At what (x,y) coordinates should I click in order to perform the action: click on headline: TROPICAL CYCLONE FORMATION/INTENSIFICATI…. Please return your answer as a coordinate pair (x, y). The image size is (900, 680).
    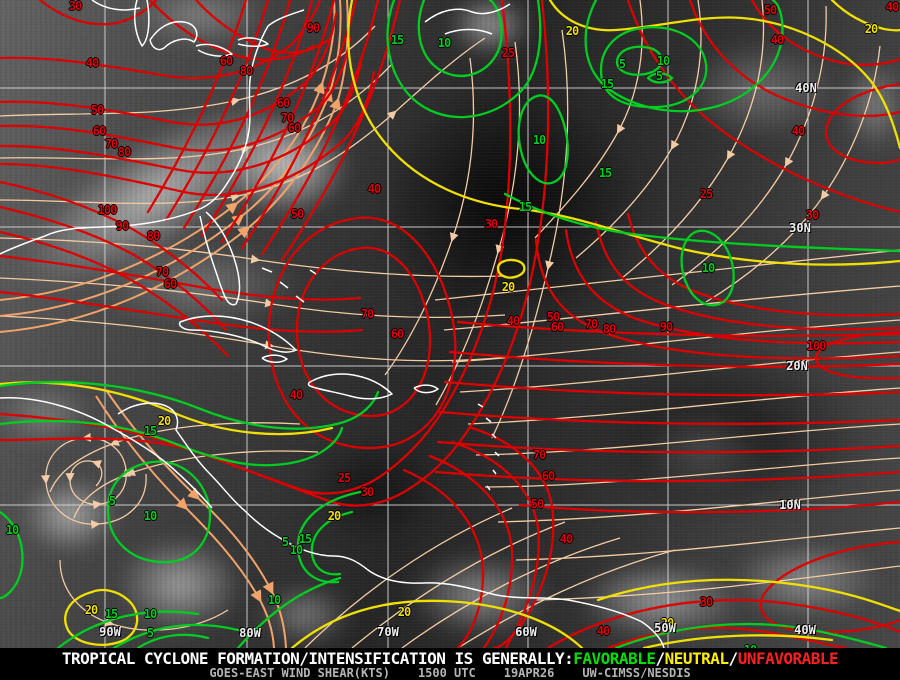
    Looking at the image, I should click on (450, 658).